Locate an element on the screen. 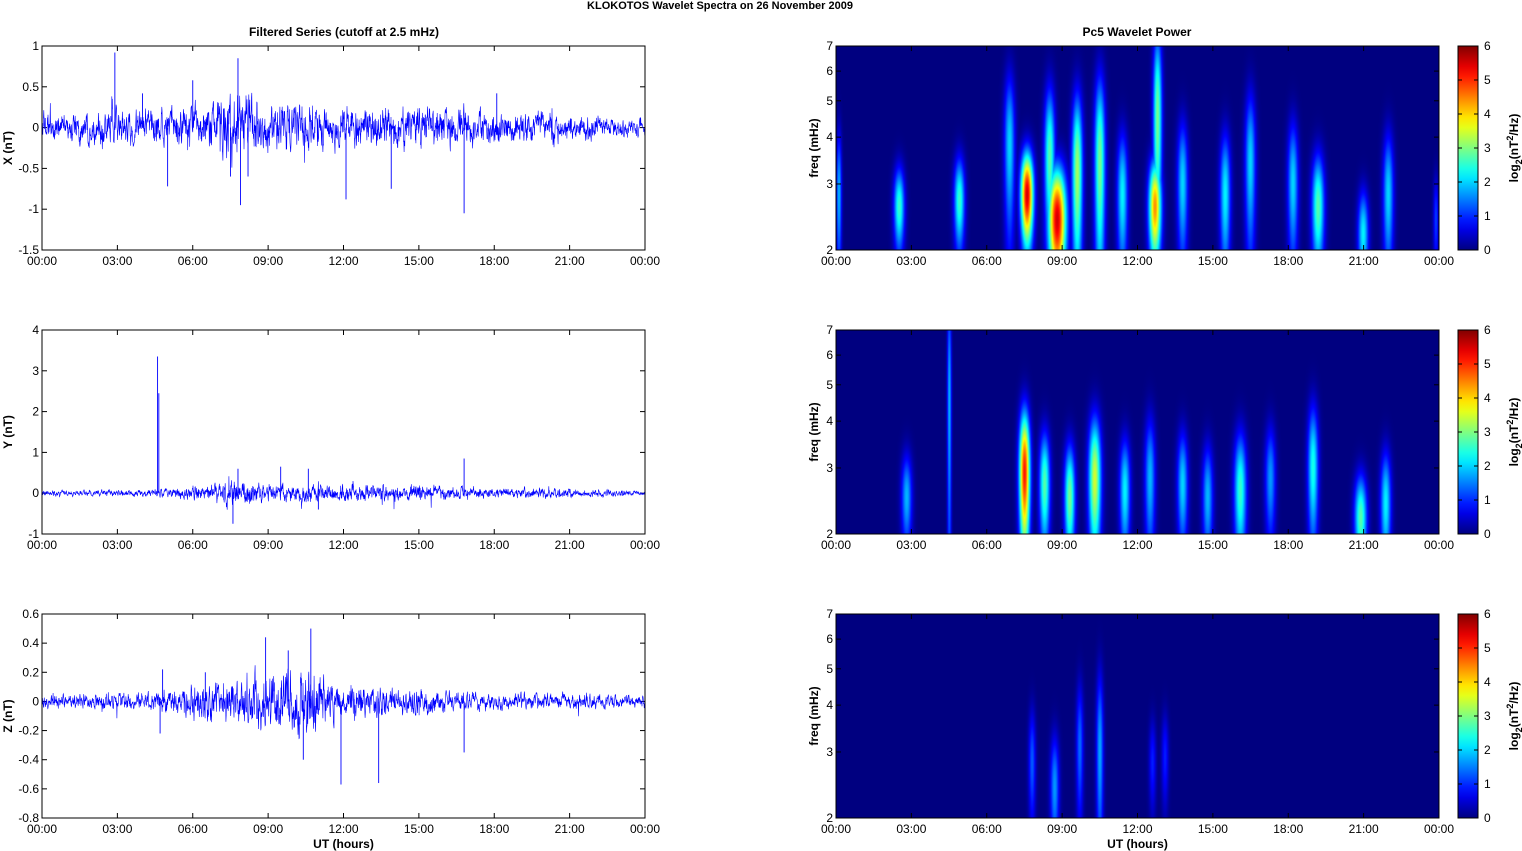 The image size is (1522, 851). spectrum-z-xlabel: UT (hours) is located at coordinates (1137, 844).